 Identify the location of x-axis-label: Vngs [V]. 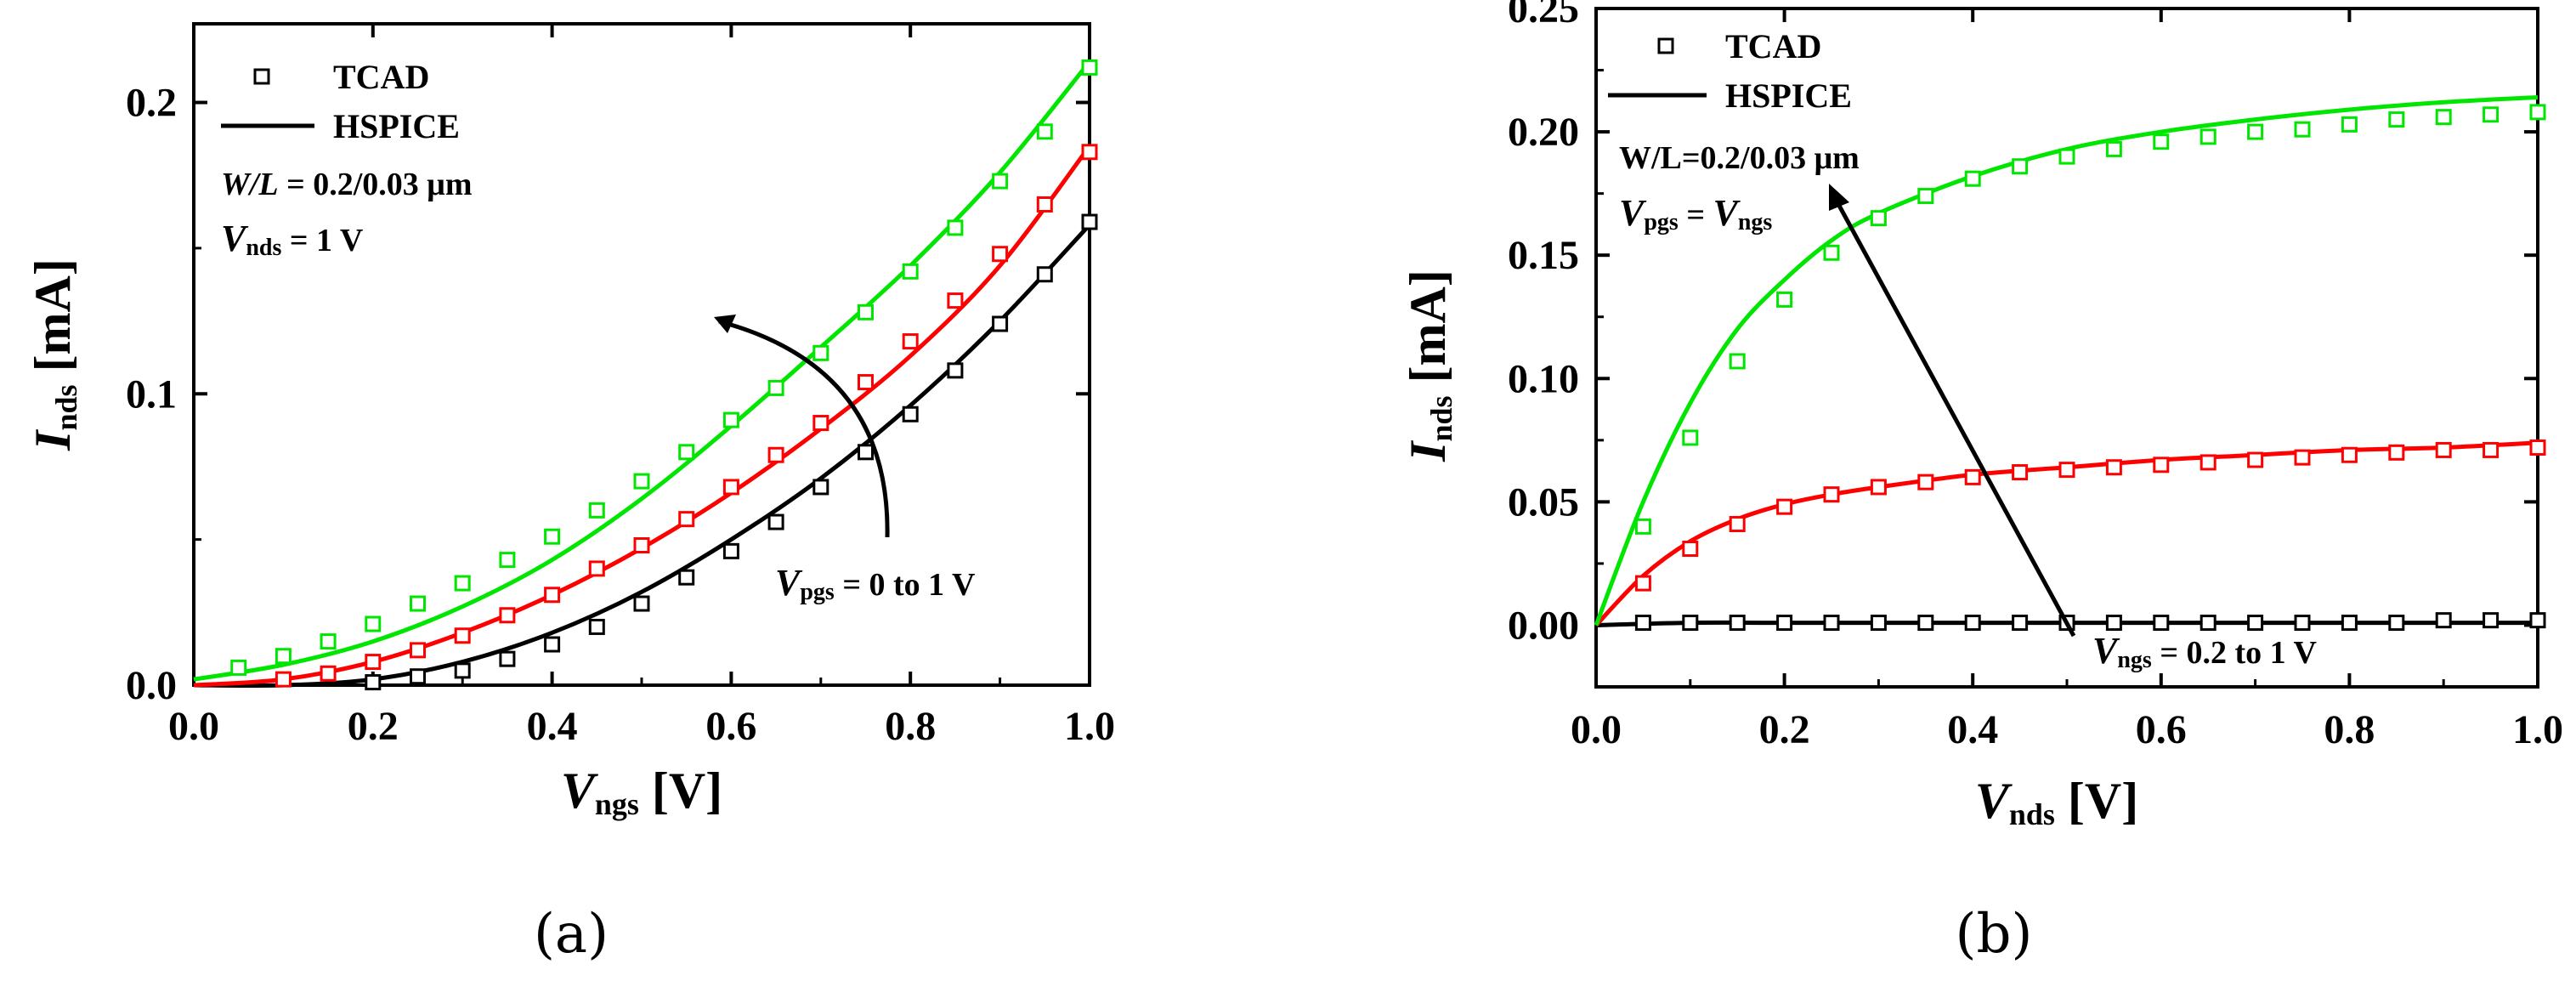
(641, 792).